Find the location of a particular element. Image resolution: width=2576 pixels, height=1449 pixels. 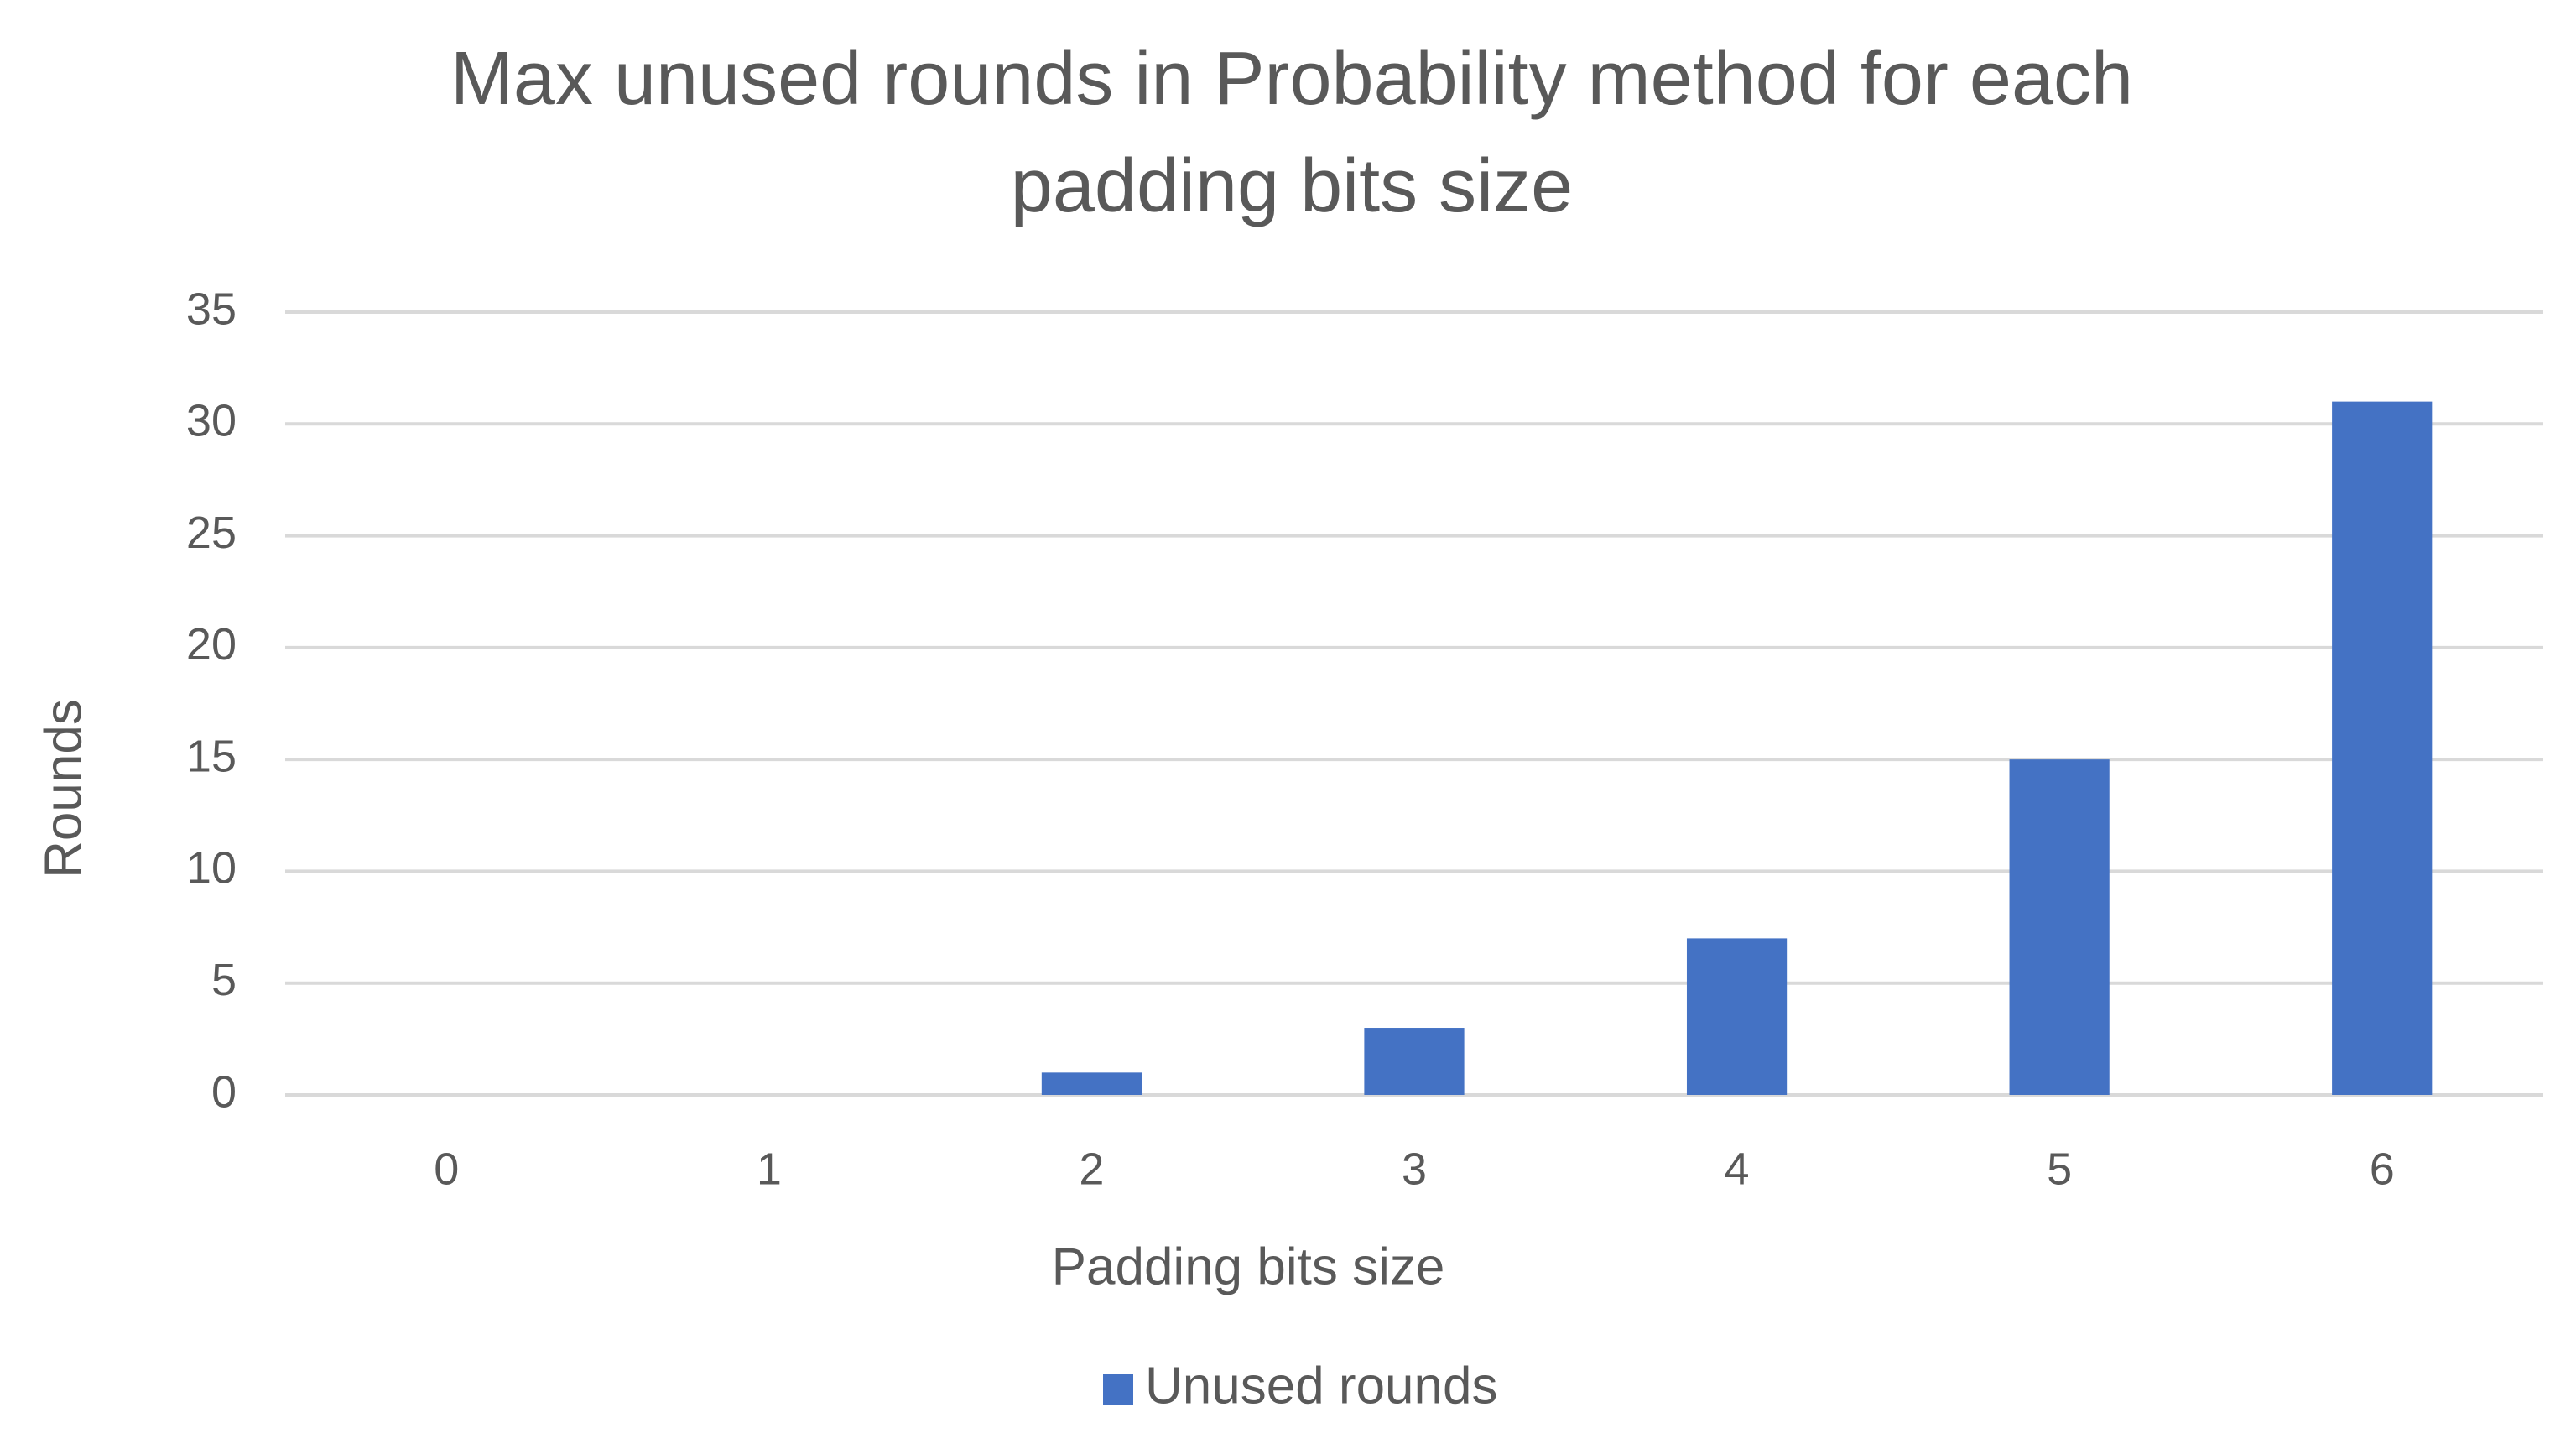

x-tick-label: 0 is located at coordinates (446, 1169).